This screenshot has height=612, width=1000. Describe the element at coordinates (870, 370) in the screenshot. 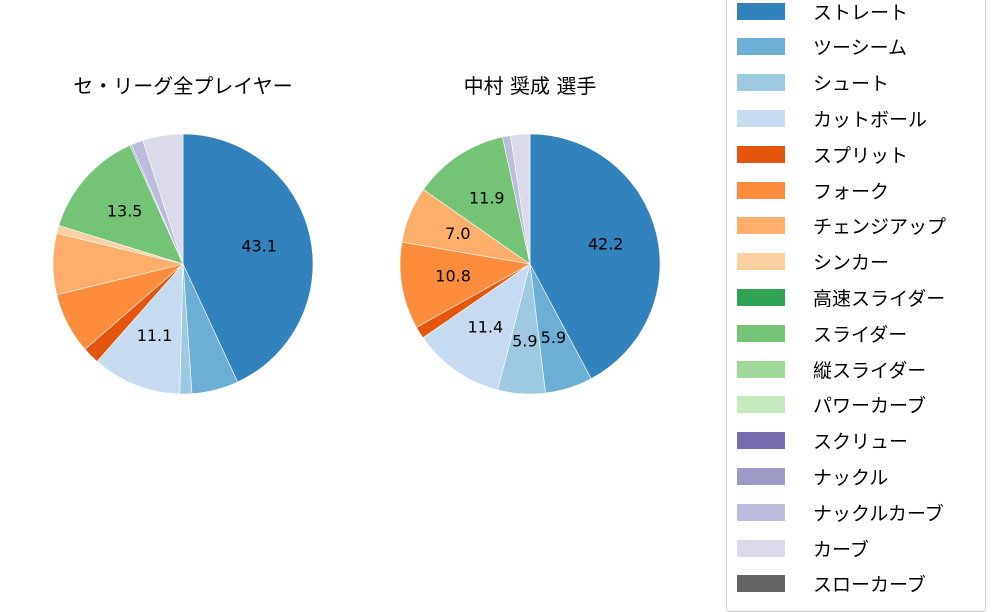

I see `legend-label: 縦スライダー` at that location.